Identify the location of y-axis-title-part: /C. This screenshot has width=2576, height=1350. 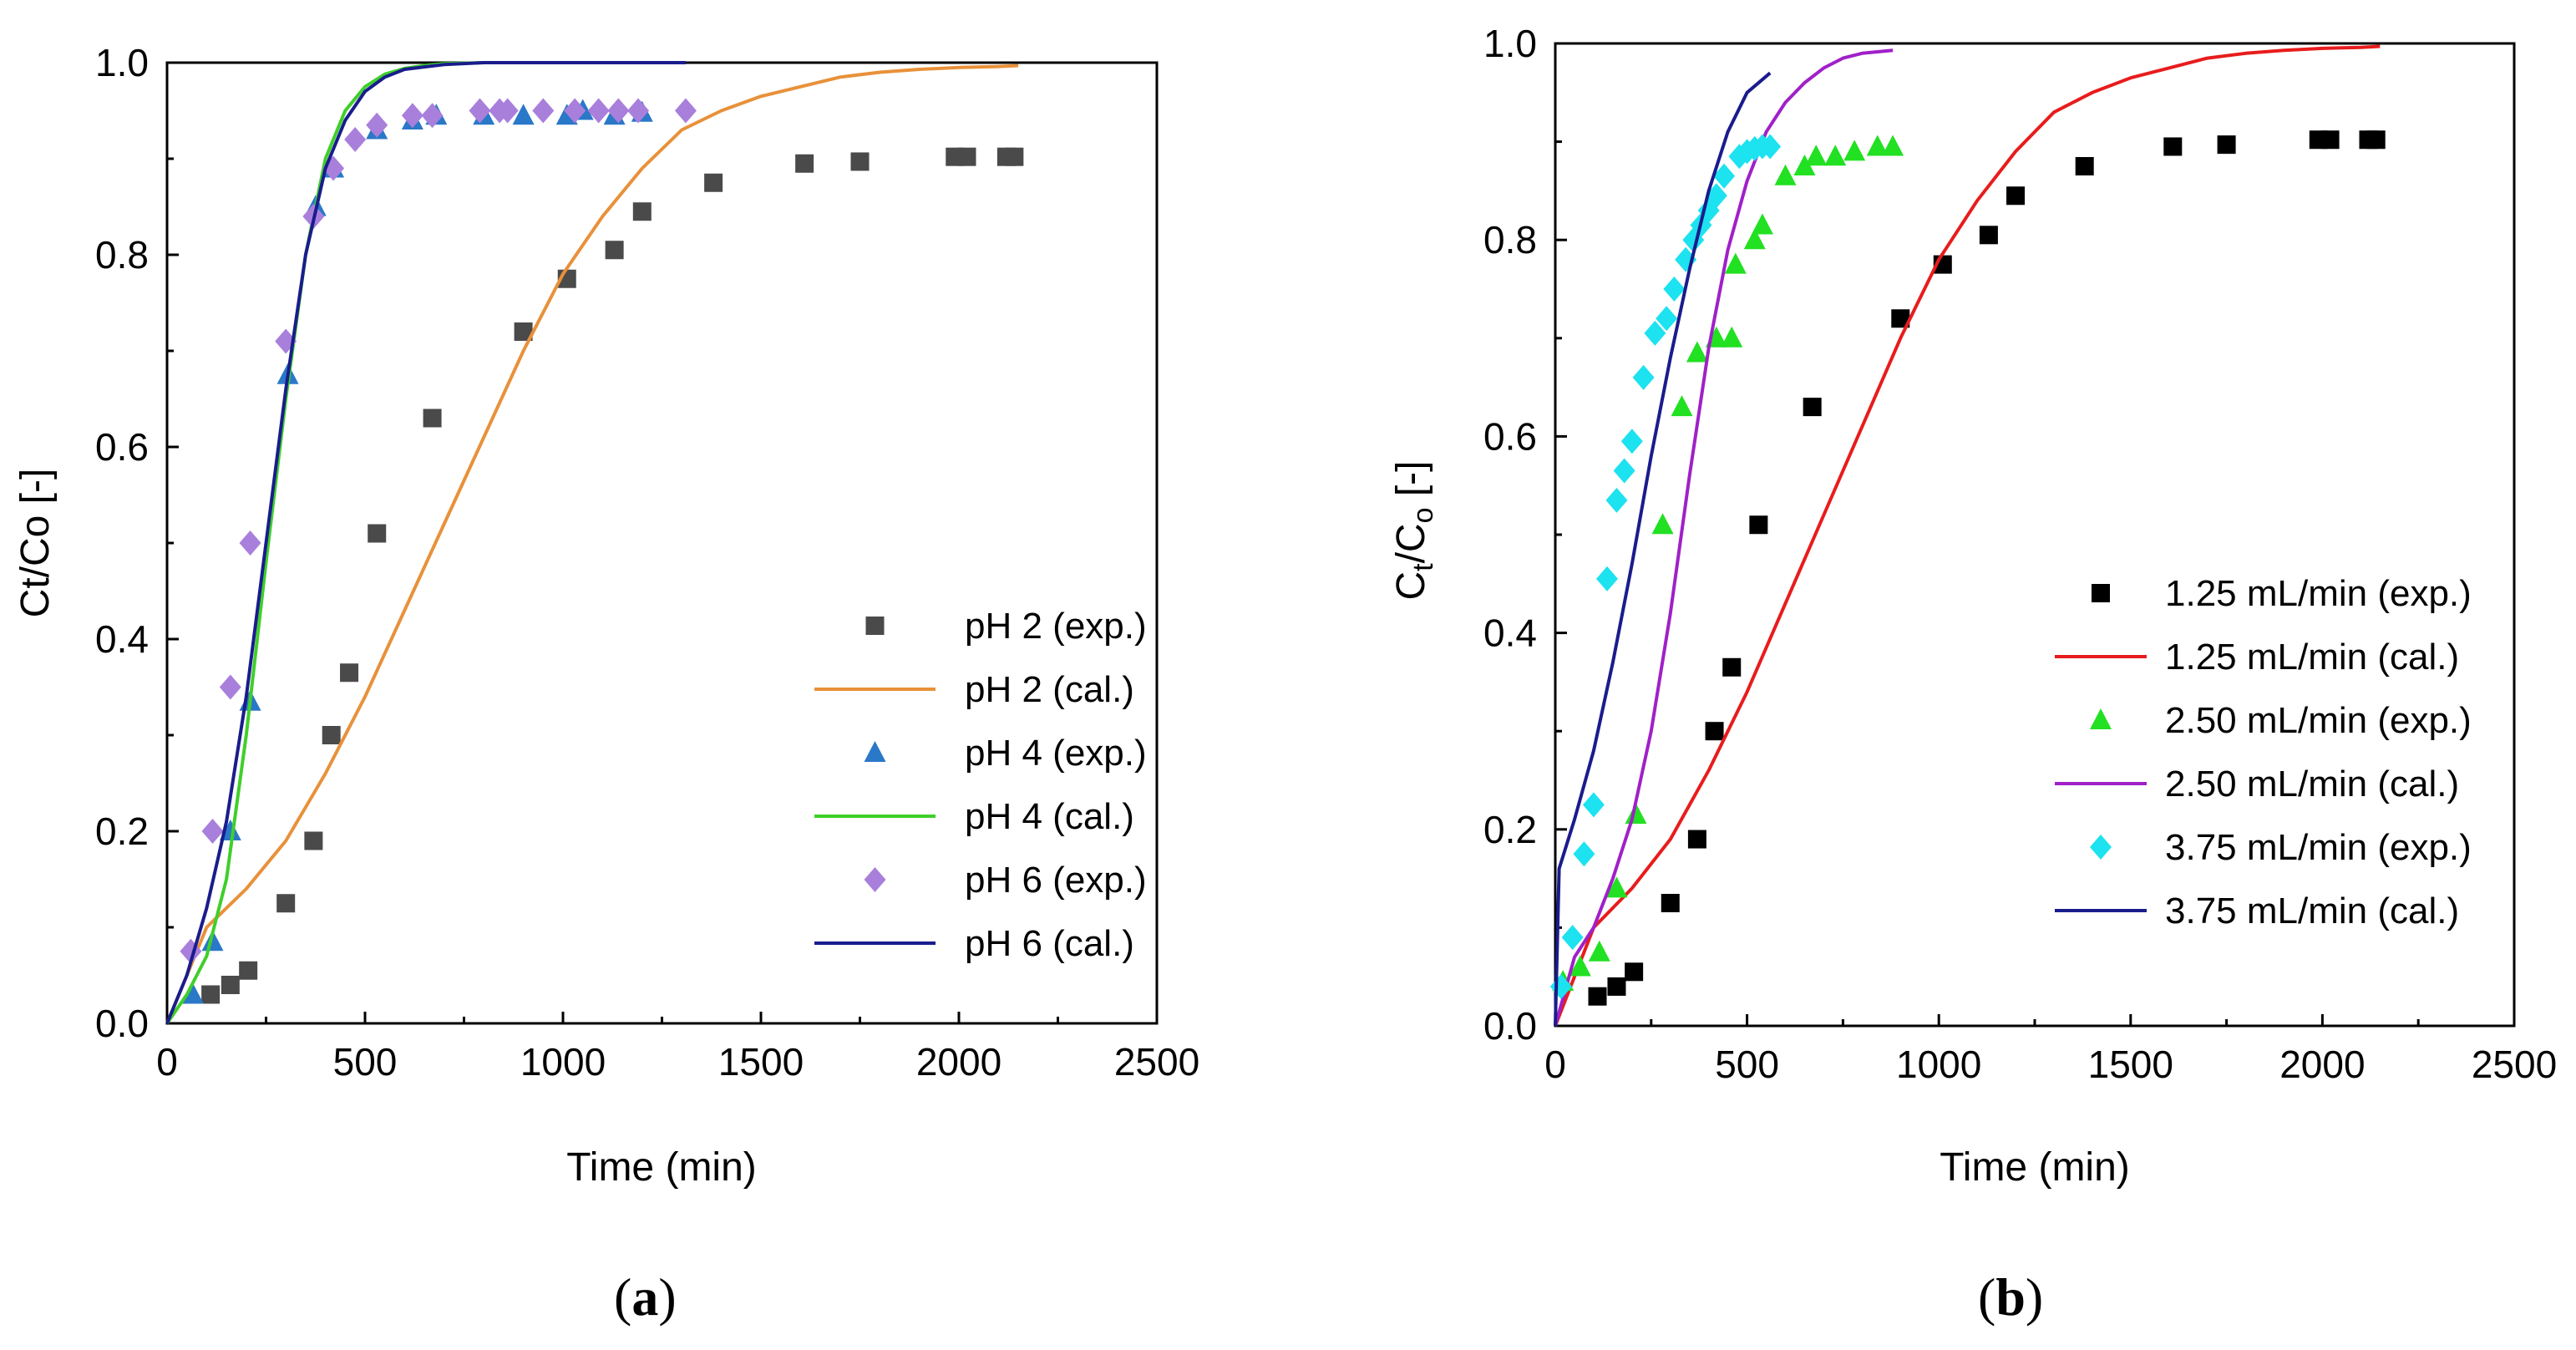
(1411, 543).